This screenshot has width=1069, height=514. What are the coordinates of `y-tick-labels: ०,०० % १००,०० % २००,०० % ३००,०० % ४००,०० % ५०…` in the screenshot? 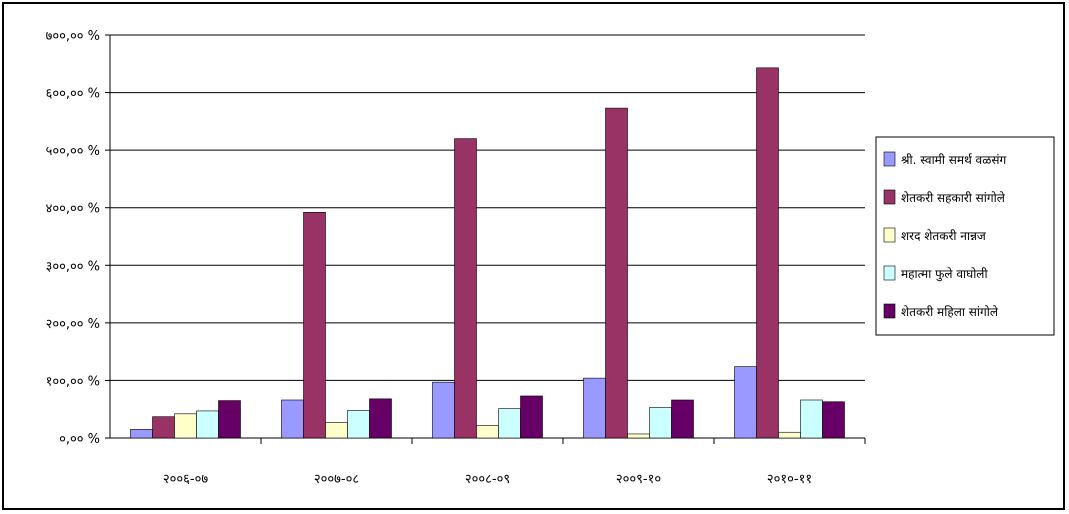 It's located at (73, 238).